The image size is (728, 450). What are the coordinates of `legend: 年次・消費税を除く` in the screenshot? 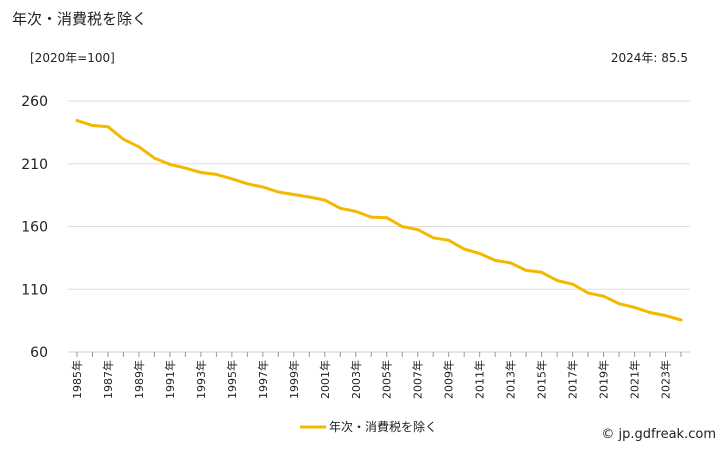 It's located at (368, 426).